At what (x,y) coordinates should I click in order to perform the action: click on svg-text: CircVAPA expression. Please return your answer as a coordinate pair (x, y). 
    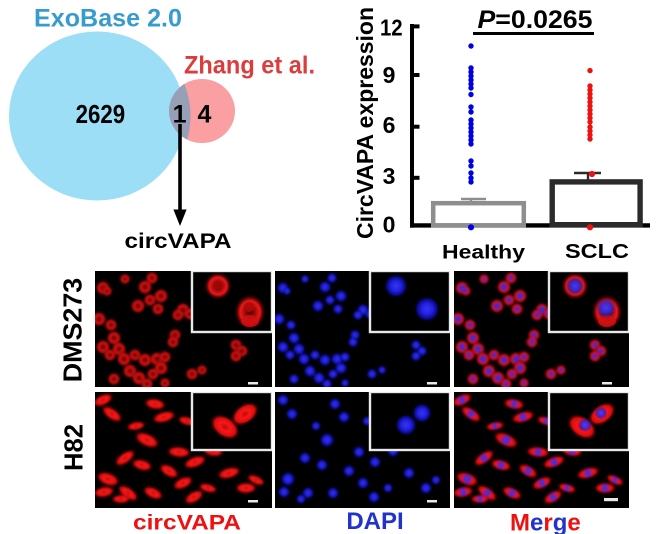
    Looking at the image, I should click on (365, 123).